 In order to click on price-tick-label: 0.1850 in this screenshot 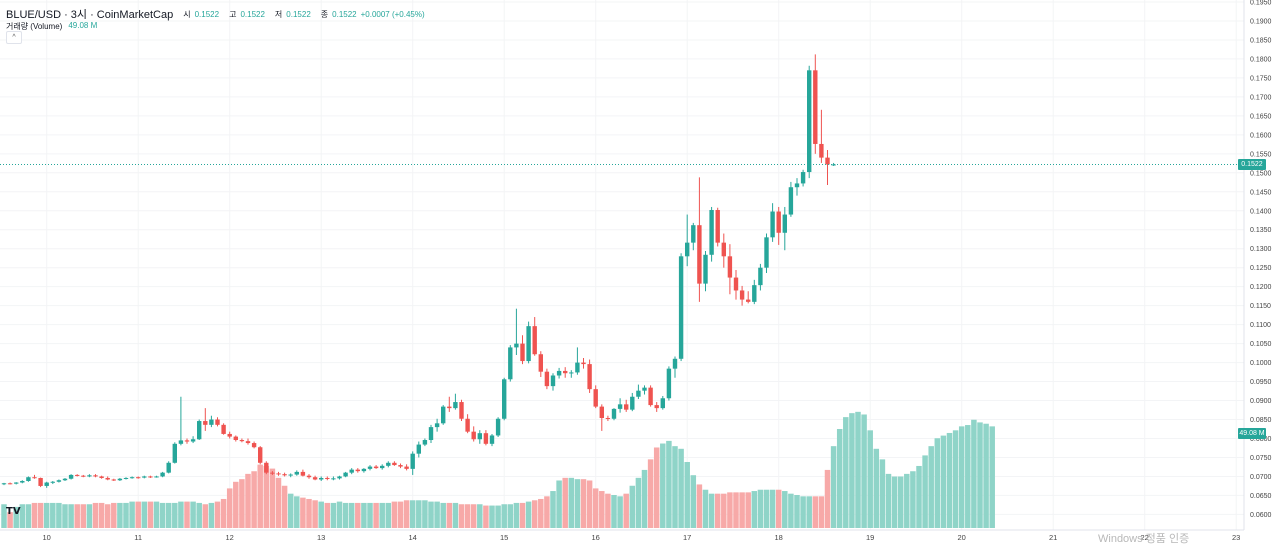, I will do `click(1261, 40)`.